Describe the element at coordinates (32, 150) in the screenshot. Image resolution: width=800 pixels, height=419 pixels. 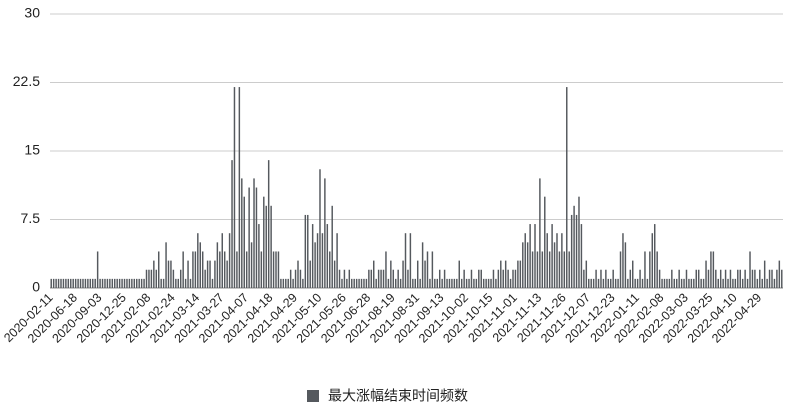
I see `y-tick-label: 15` at that location.